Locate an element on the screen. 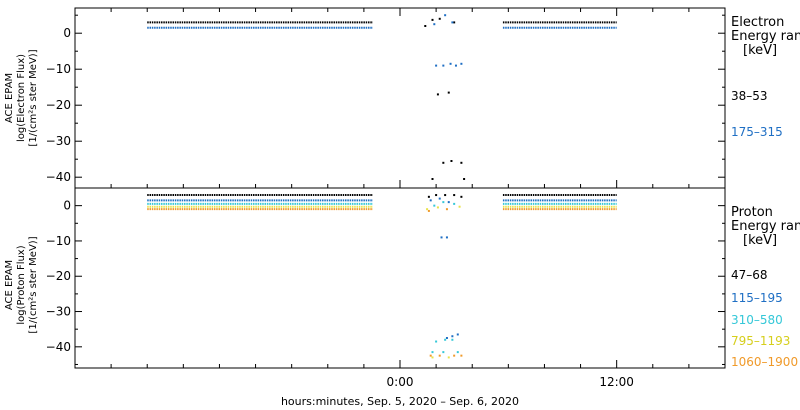 Image resolution: width=800 pixels, height=410 pixels. electron-y-label-line-1: ACE EPAM is located at coordinates (9, 98).